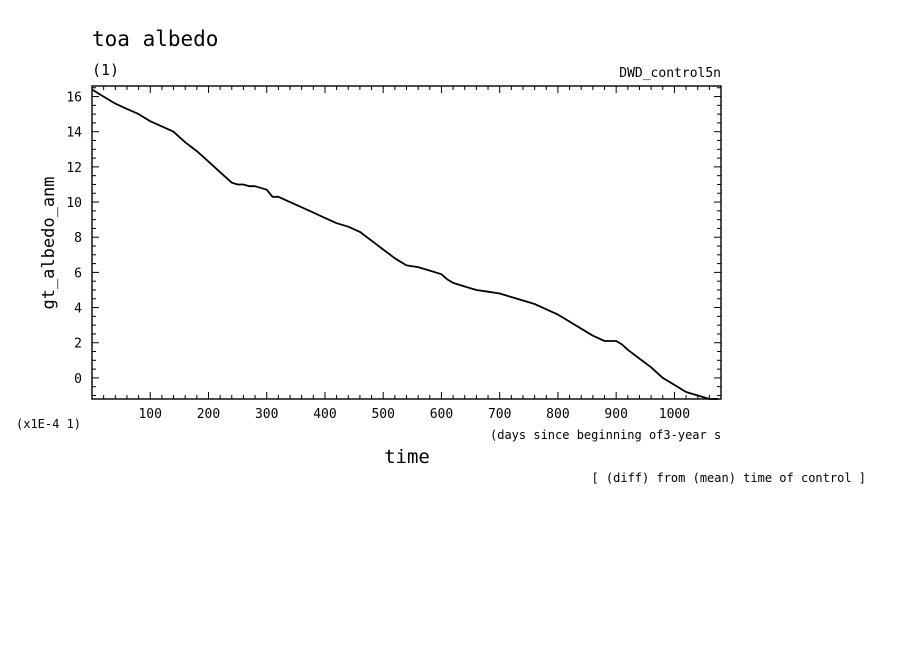  I want to click on chart-title: toa albedo, so click(155, 39).